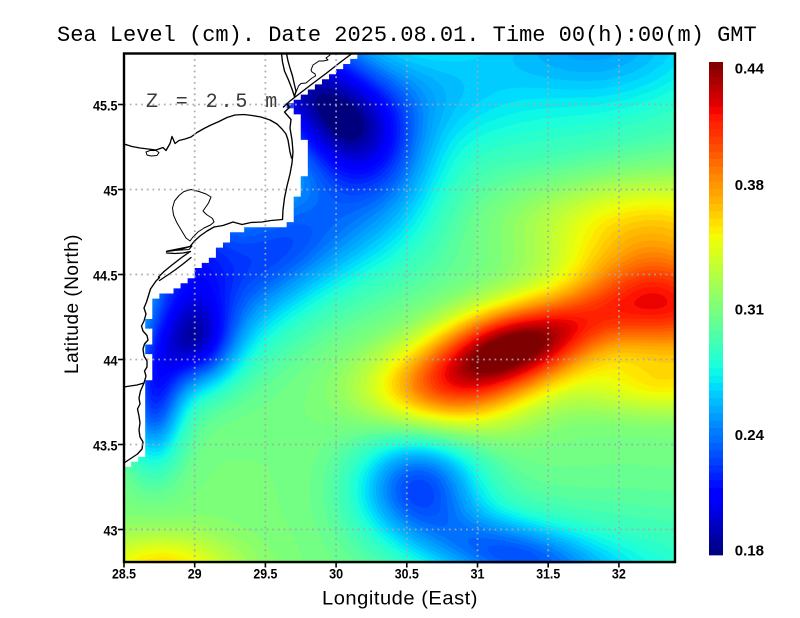  Describe the element at coordinates (265, 574) in the screenshot. I see `svg-text: 29.5` at that location.